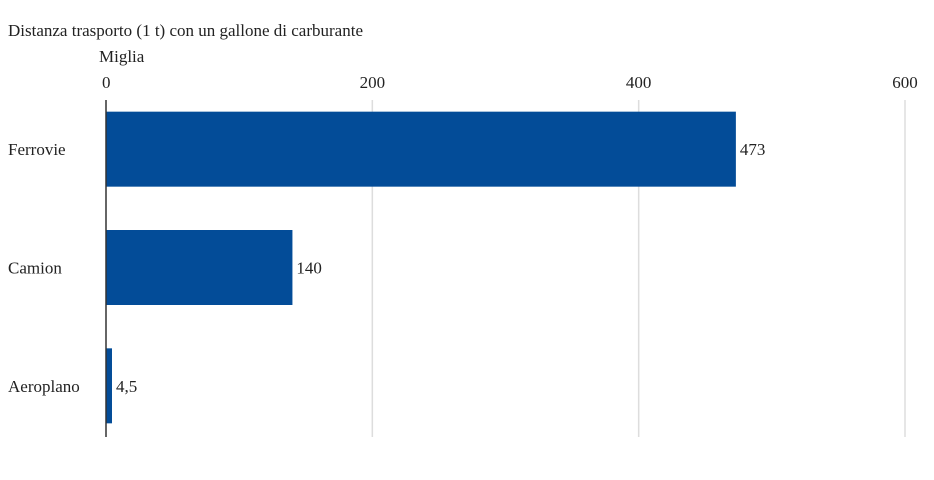 This screenshot has height=480, width=934. Describe the element at coordinates (122, 56) in the screenshot. I see `x-axis-label: Miglia` at that location.